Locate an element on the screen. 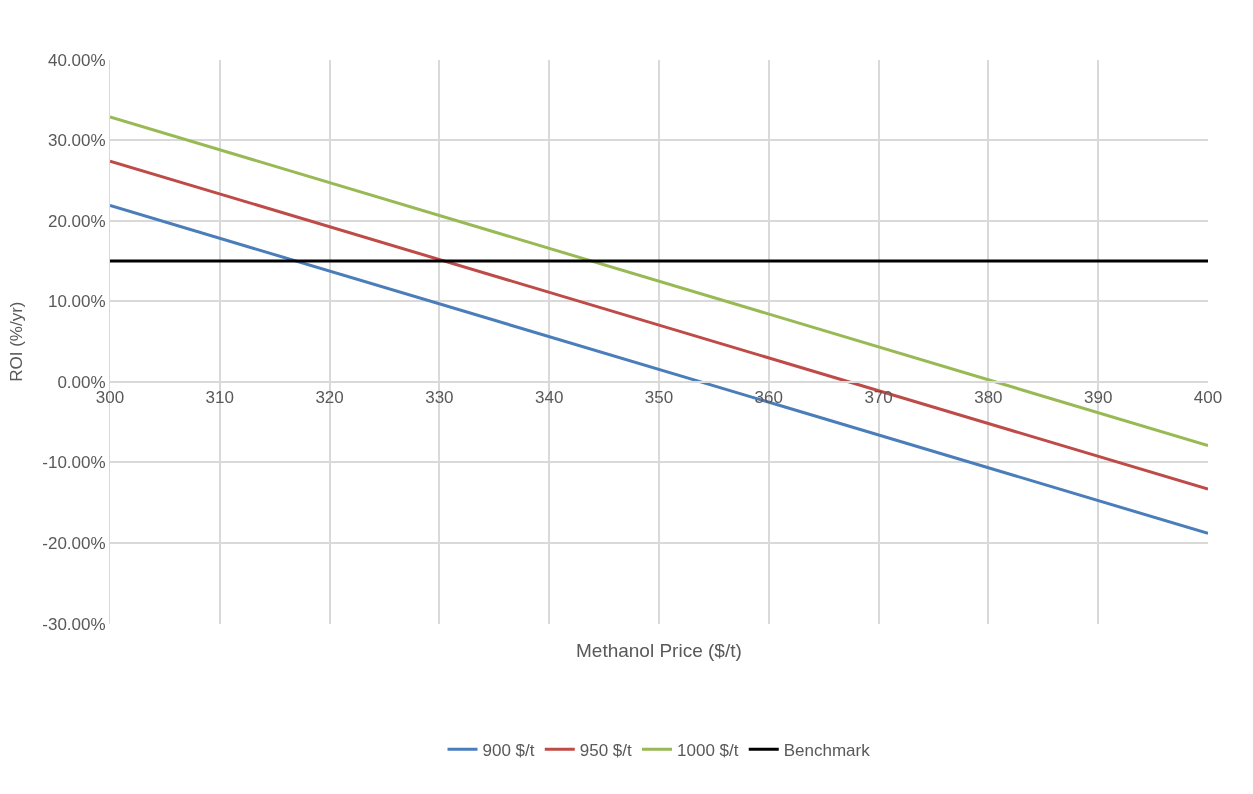 This screenshot has height=794, width=1253. x-axis-title: Methanol Price ($/t) is located at coordinates (659, 650).